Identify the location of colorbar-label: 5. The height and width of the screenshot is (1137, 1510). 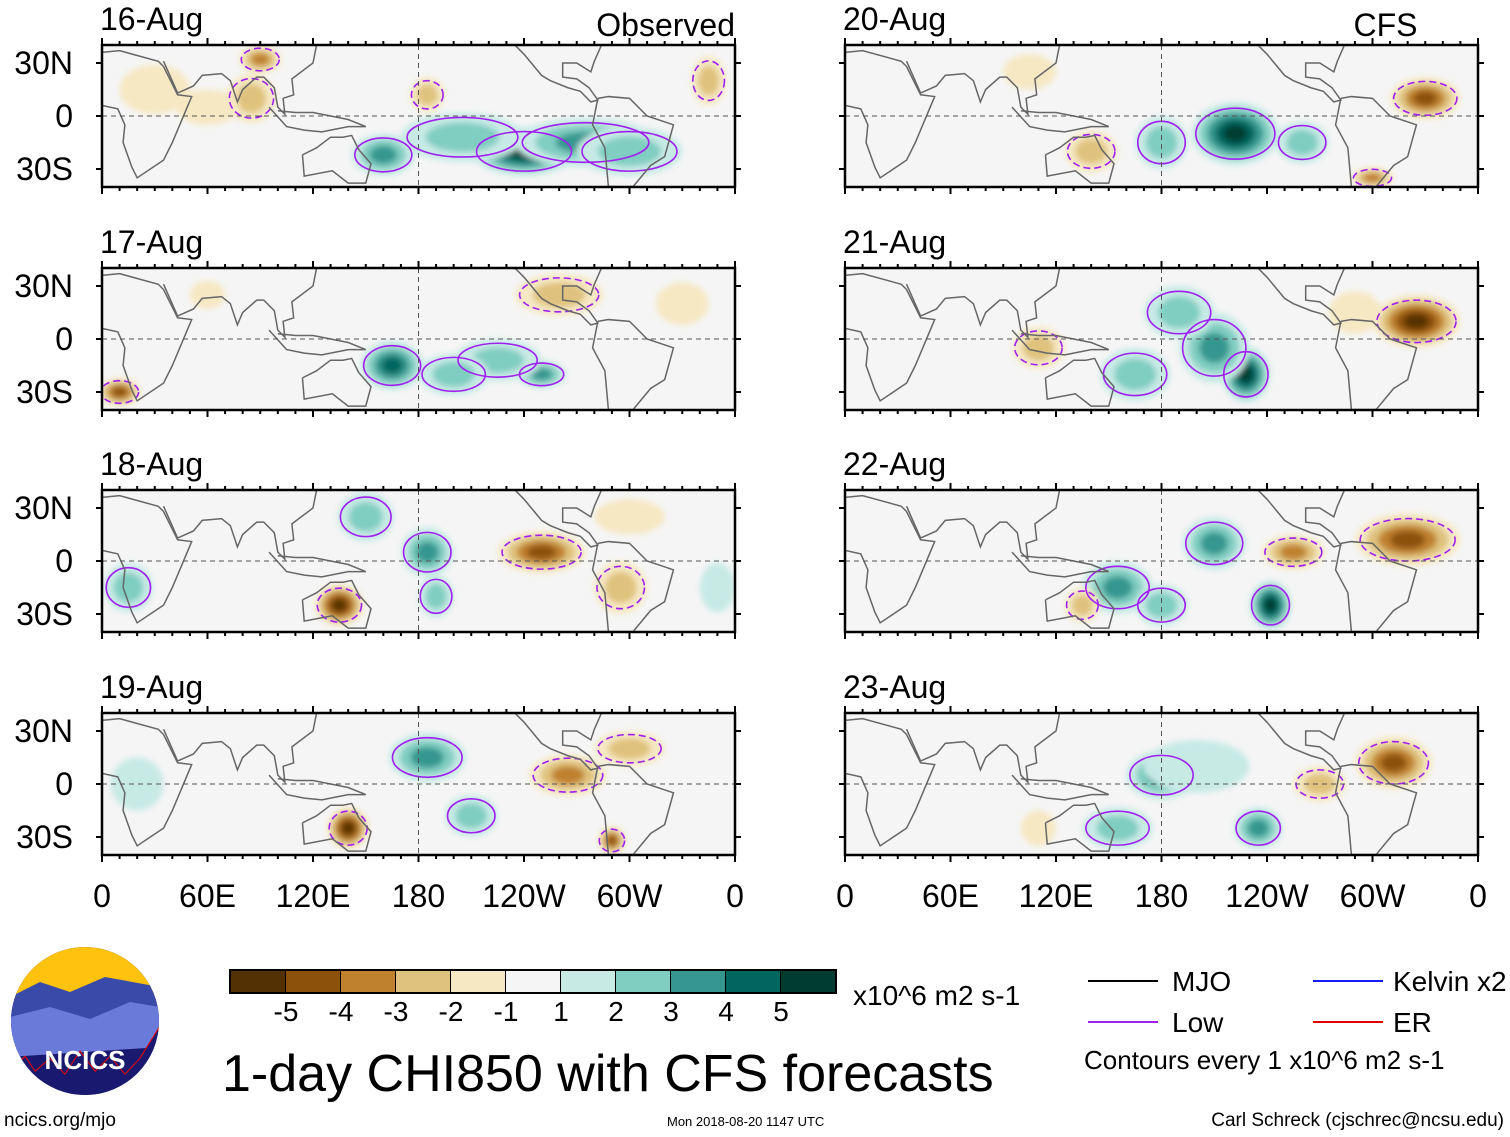
(781, 1011).